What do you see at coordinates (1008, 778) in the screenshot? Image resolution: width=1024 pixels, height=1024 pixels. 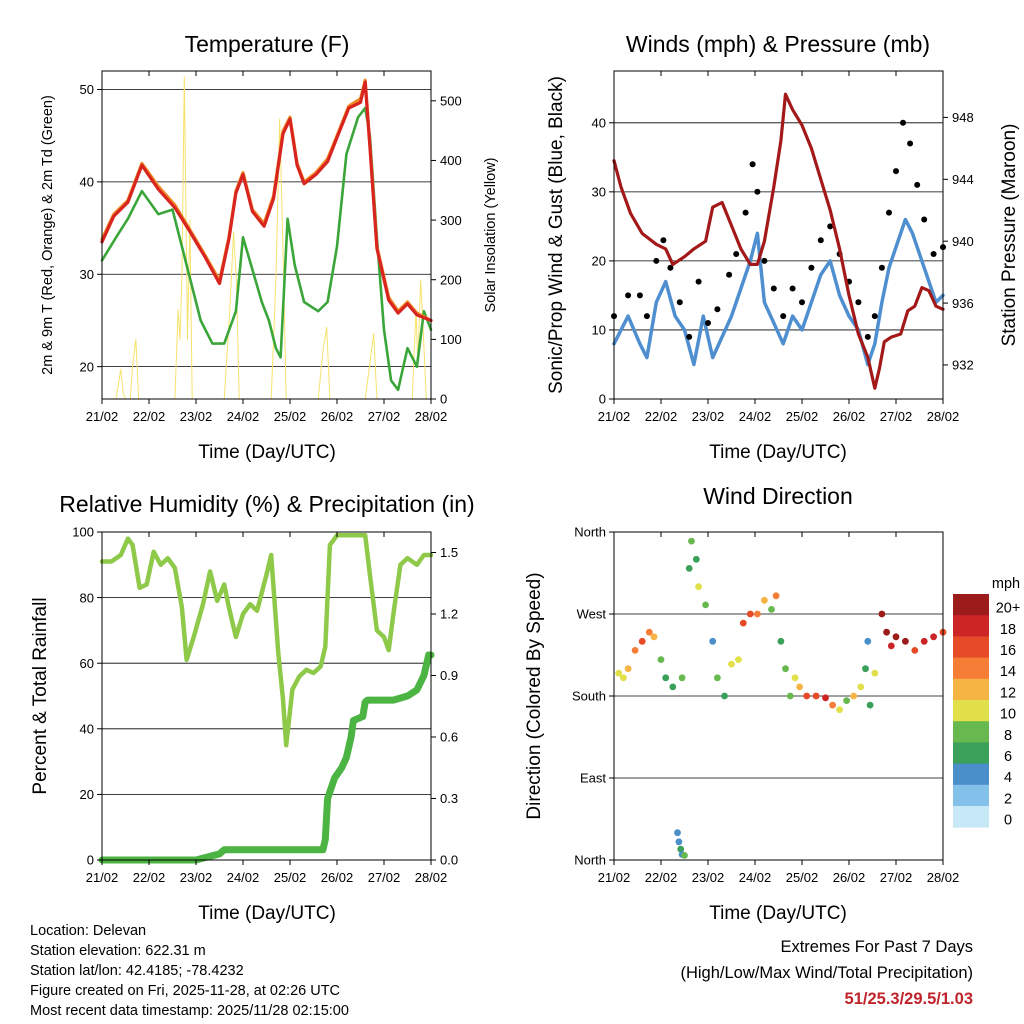 I see `colorbar-tick-label: 4` at bounding box center [1008, 778].